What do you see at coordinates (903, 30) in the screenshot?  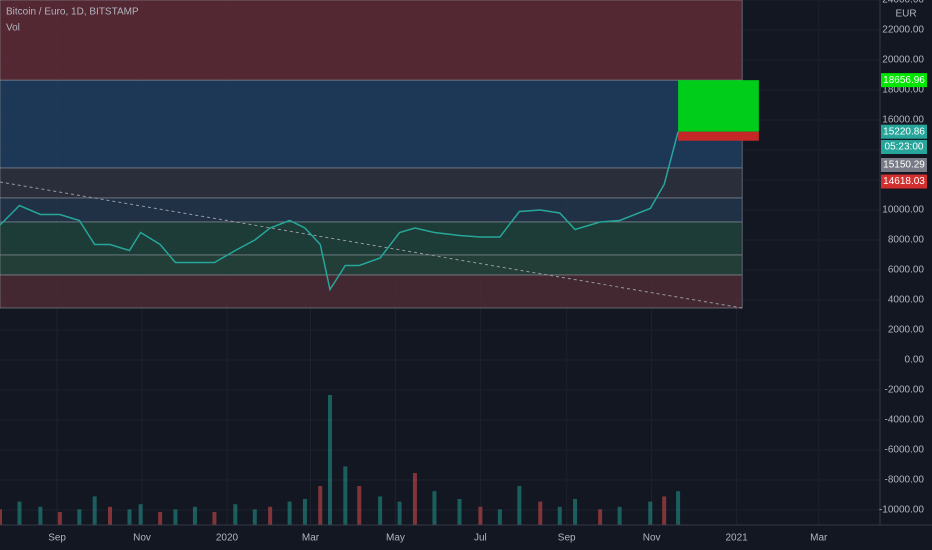 I see `y-tick-label: 22000.00` at bounding box center [903, 30].